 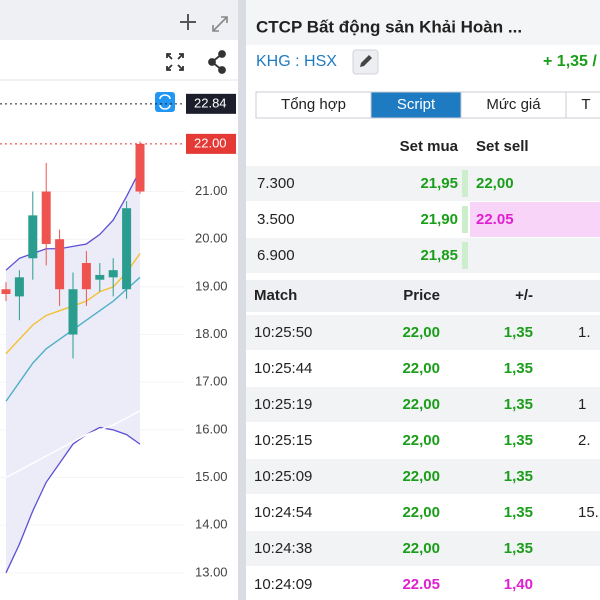 I want to click on y-tick-label: 17.00, so click(x=211, y=381).